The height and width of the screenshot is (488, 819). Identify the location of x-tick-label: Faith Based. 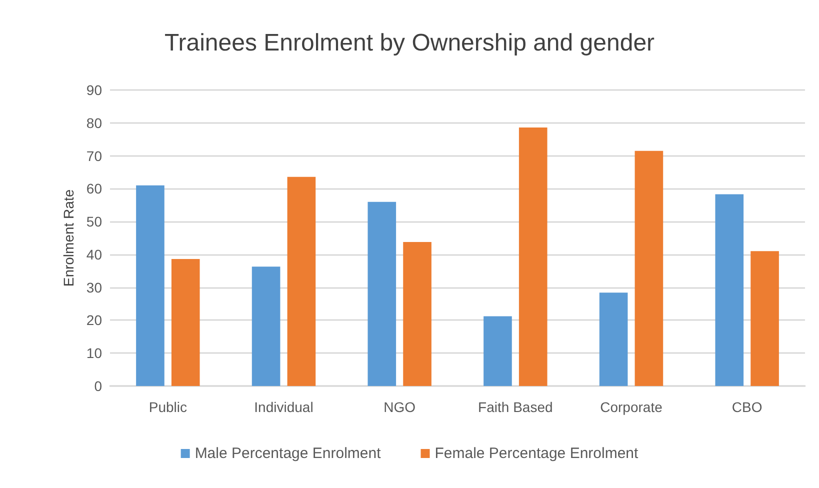
(515, 407).